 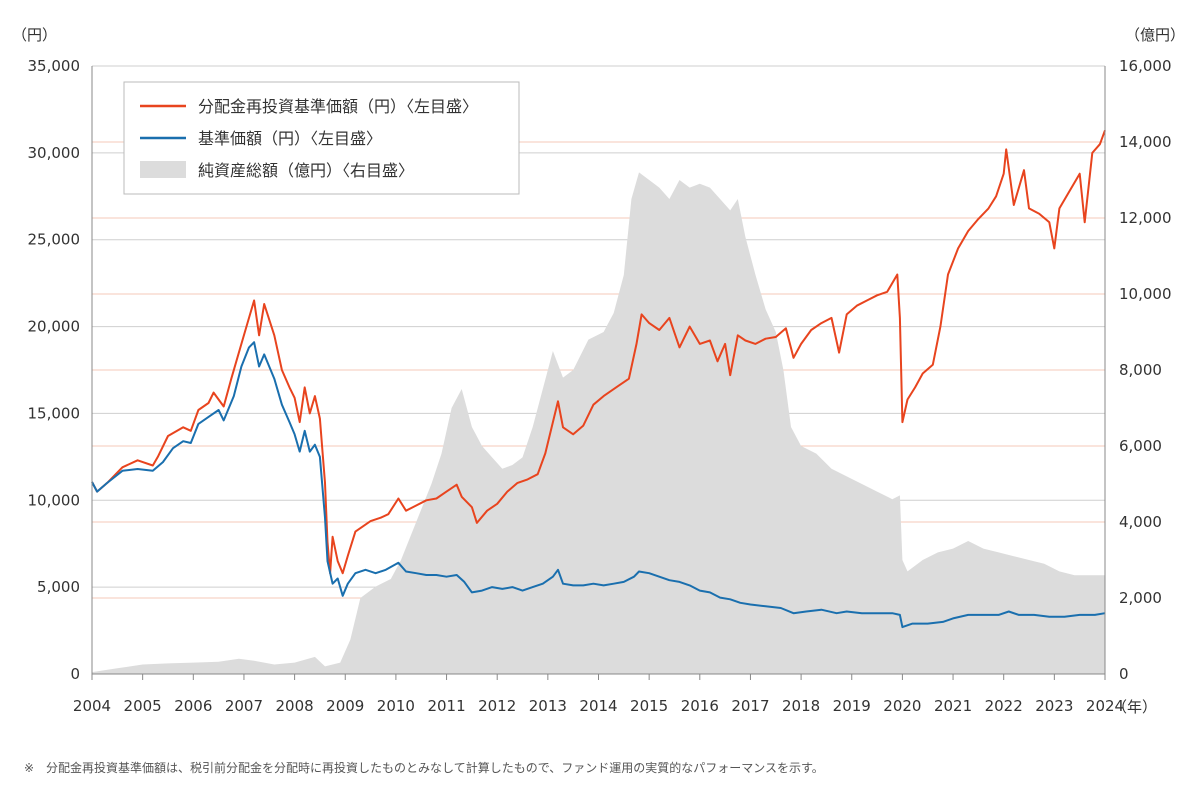 What do you see at coordinates (34, 35) in the screenshot?
I see `left-axis-unit: （円）` at bounding box center [34, 35].